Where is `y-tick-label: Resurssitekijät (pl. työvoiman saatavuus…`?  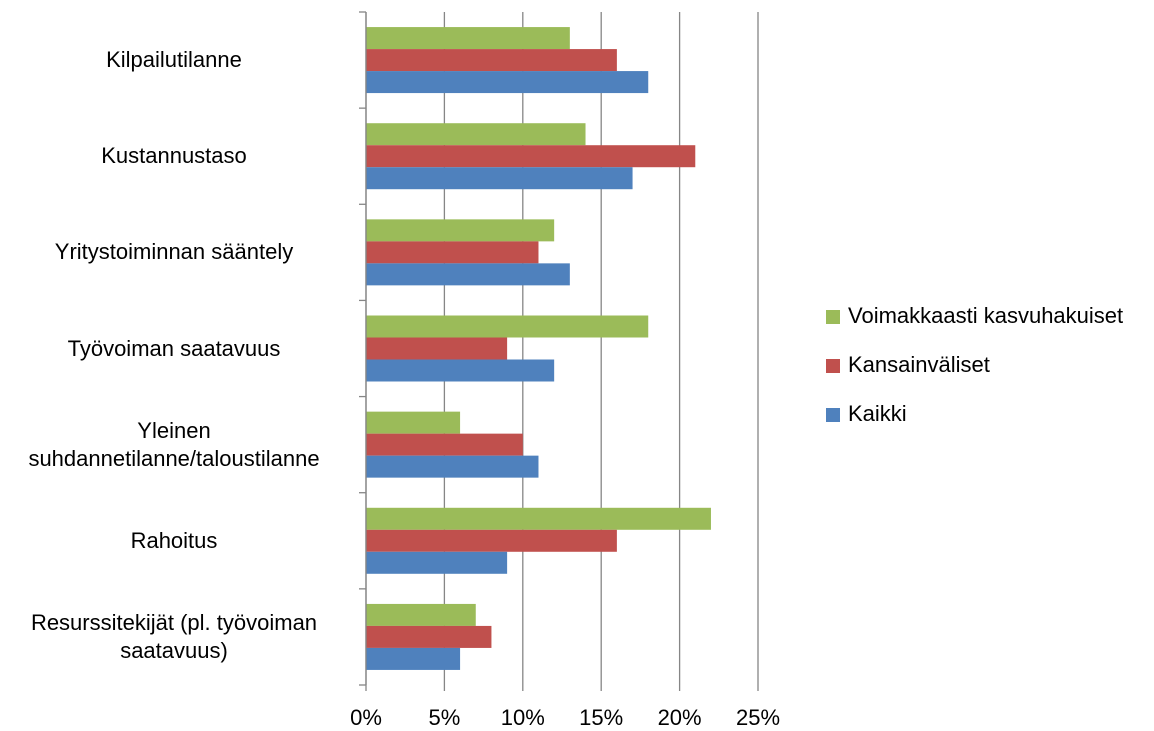
y-tick-label: Resurssitekijät (pl. työvoiman saatavuus… is located at coordinates (174, 636).